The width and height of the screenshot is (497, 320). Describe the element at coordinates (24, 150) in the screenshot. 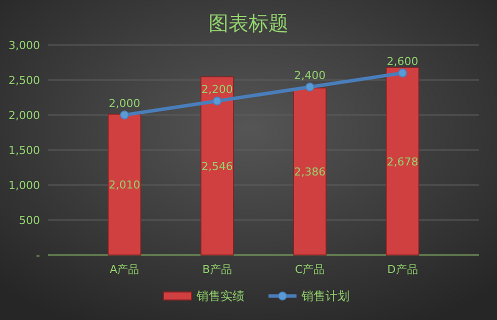

I see `y-tick-label: 1,500` at that location.